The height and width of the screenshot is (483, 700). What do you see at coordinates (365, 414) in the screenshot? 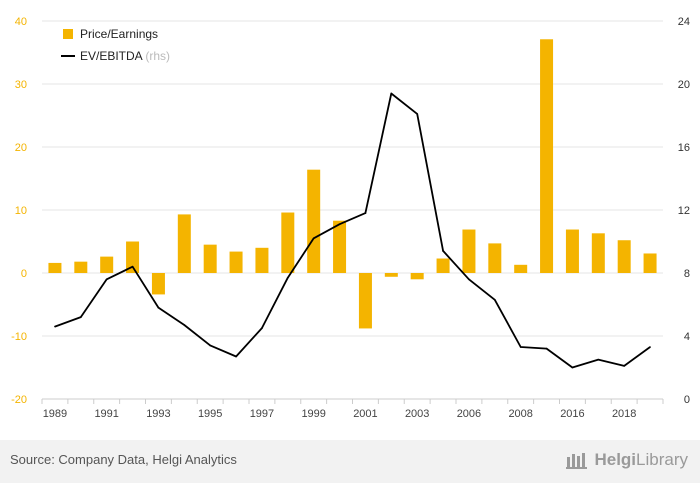
I see `x-tick-label: 2001` at bounding box center [365, 414].